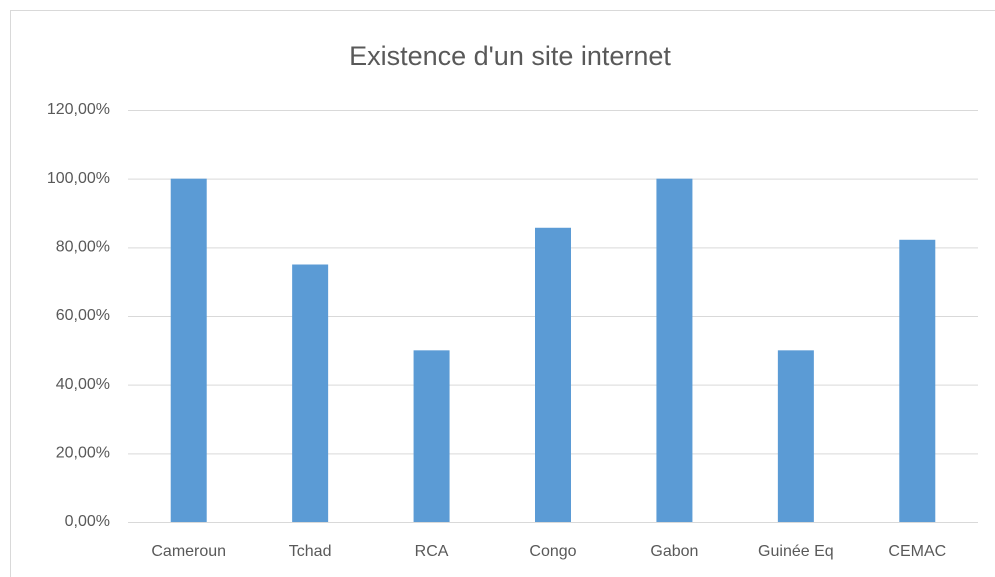 The height and width of the screenshot is (577, 995). I want to click on chart-title: Existence d'un site internet, so click(510, 56).